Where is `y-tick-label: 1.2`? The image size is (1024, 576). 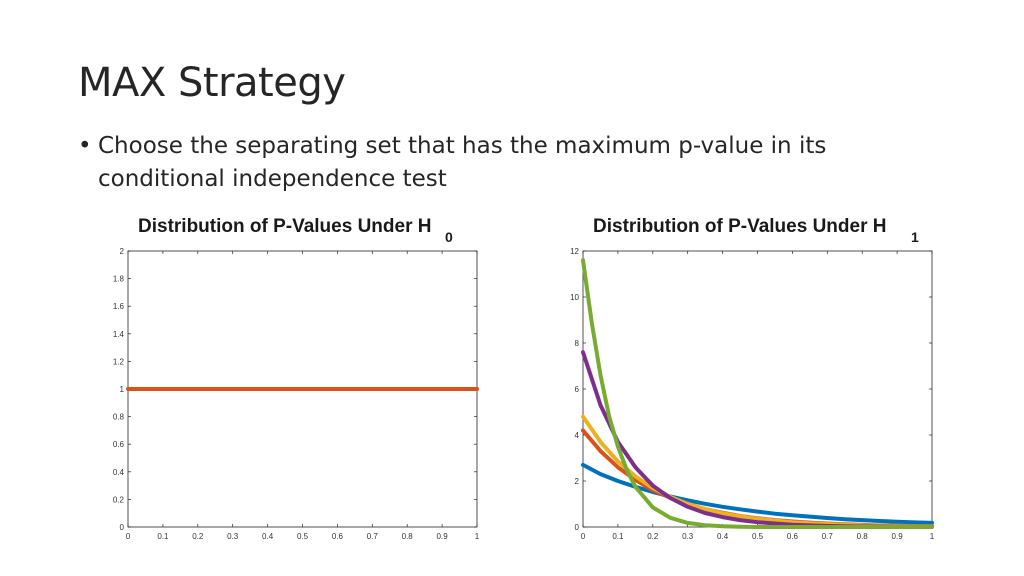
y-tick-label: 1.2 is located at coordinates (119, 361).